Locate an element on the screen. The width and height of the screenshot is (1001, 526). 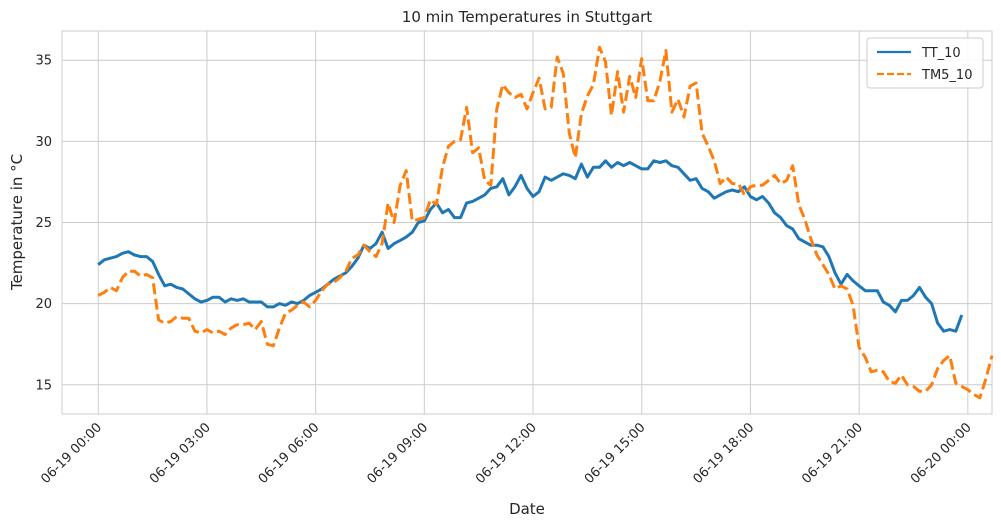
y-tick-label: 15 is located at coordinates (43, 385).